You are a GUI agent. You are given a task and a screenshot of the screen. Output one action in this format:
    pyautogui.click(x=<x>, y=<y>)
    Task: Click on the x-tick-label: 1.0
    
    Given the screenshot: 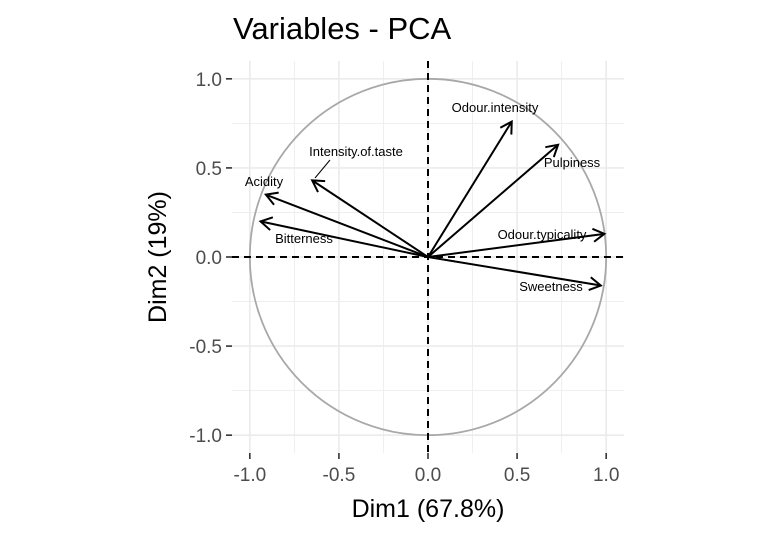 What is the action you would take?
    pyautogui.click(x=606, y=475)
    